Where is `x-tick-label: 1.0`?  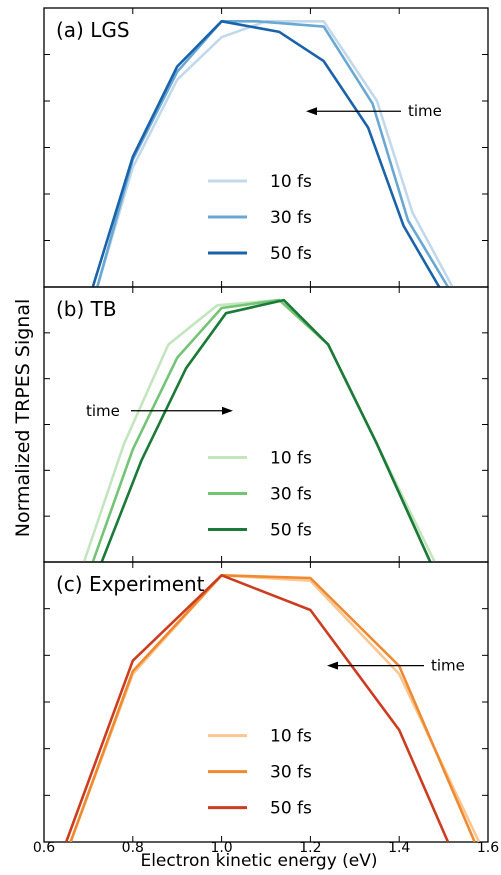
x-tick-label: 1.0 is located at coordinates (221, 848).